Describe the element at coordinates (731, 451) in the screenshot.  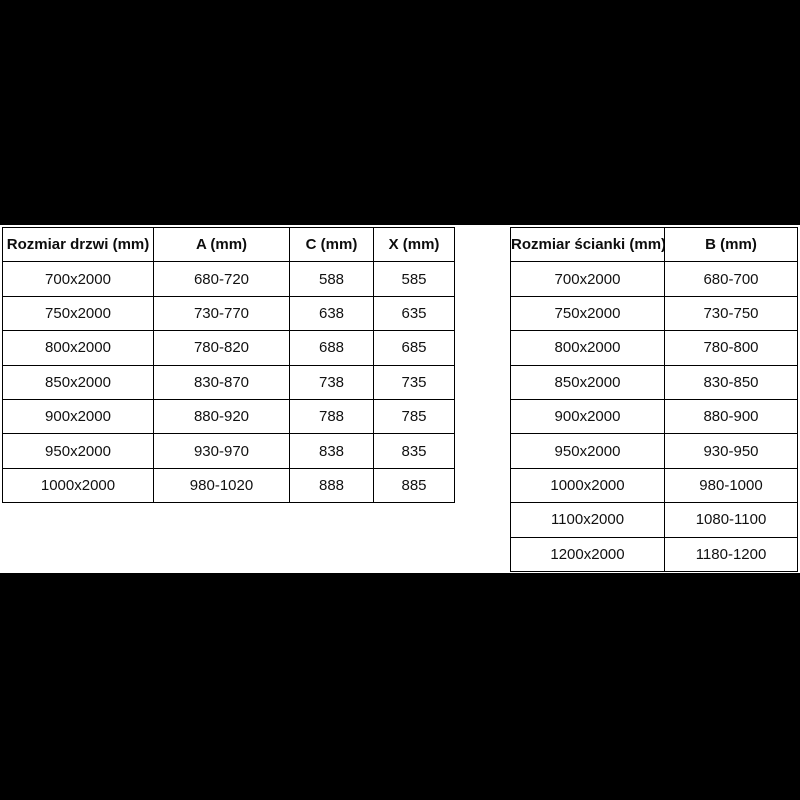
I see `data-cell: 930-950` at that location.